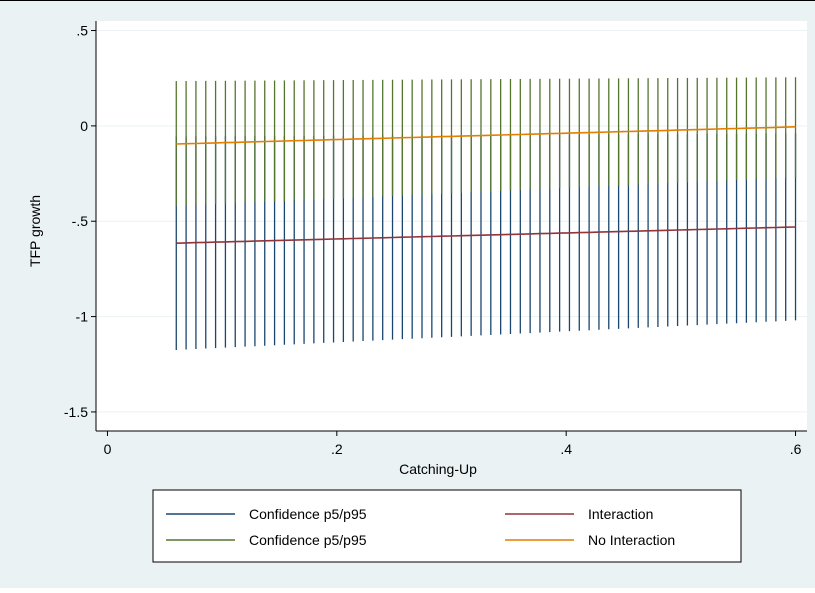  What do you see at coordinates (631, 540) in the screenshot?
I see `legend-label: No Interaction` at bounding box center [631, 540].